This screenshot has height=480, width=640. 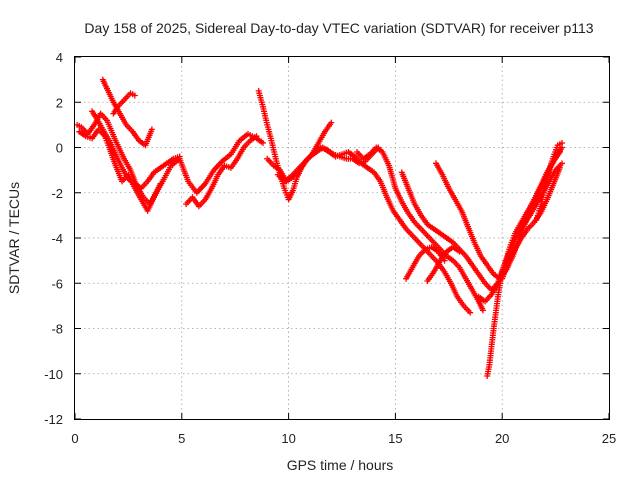 What do you see at coordinates (181, 438) in the screenshot?
I see `x-tick-label: 5` at bounding box center [181, 438].